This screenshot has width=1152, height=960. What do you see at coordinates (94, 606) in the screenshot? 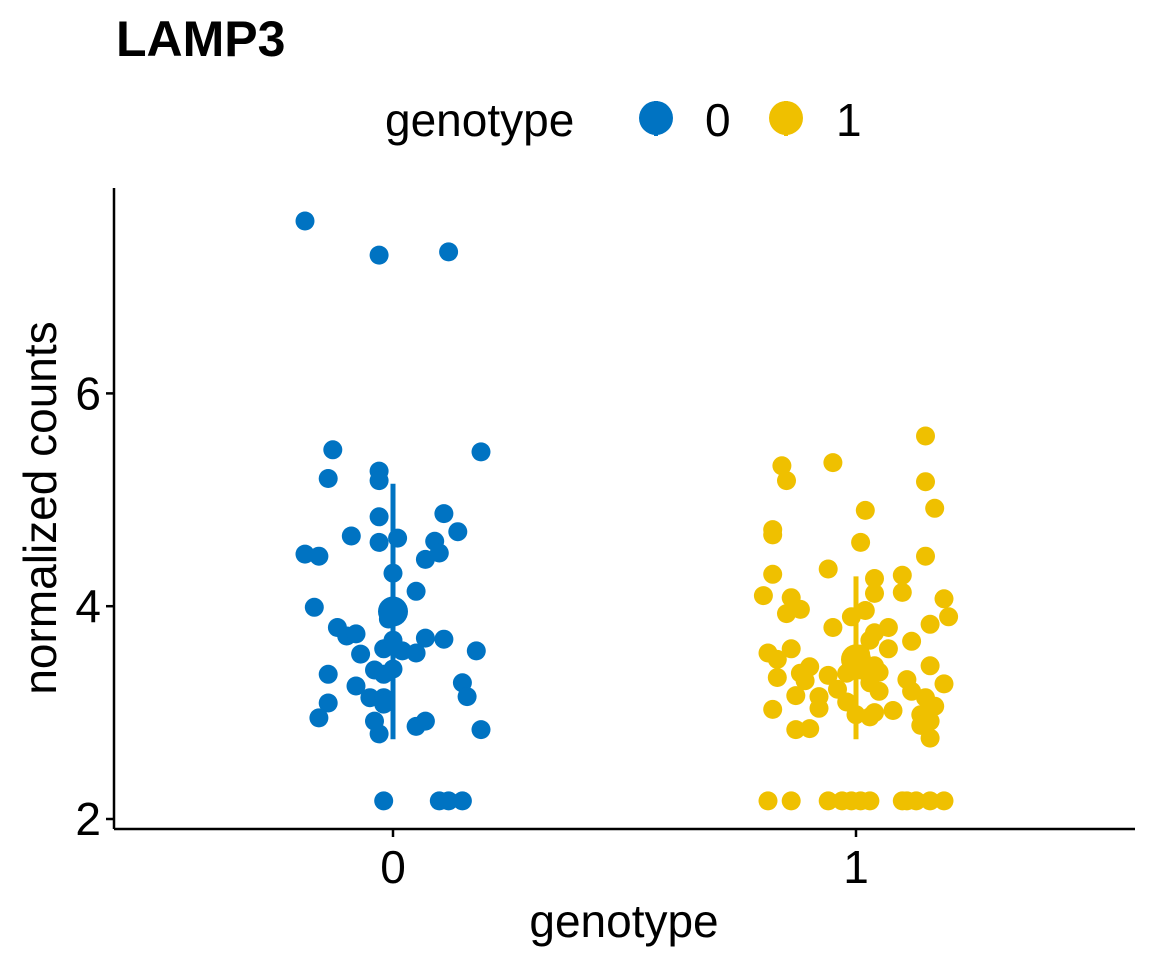
I see `y-axis-ticks: 2 4 6` at bounding box center [94, 606].